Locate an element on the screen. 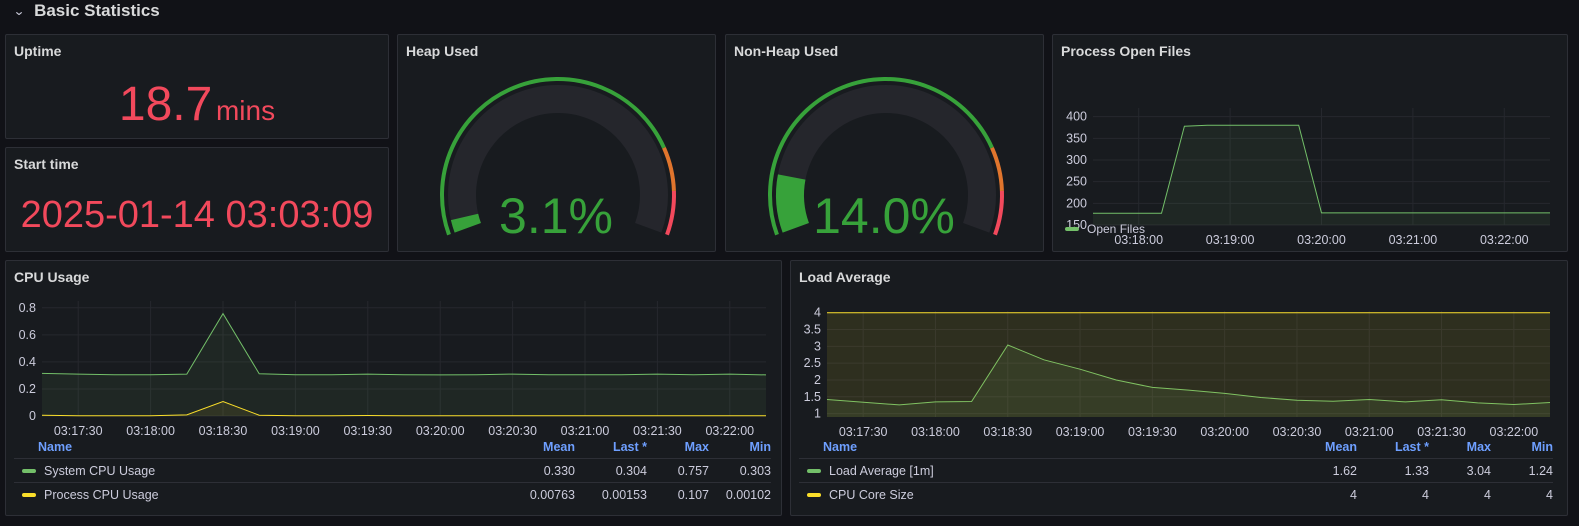 This screenshot has height=526, width=1579. legend-row-cpu-core-size: CPU Core Size 4 4 4 4 is located at coordinates (1176, 494).